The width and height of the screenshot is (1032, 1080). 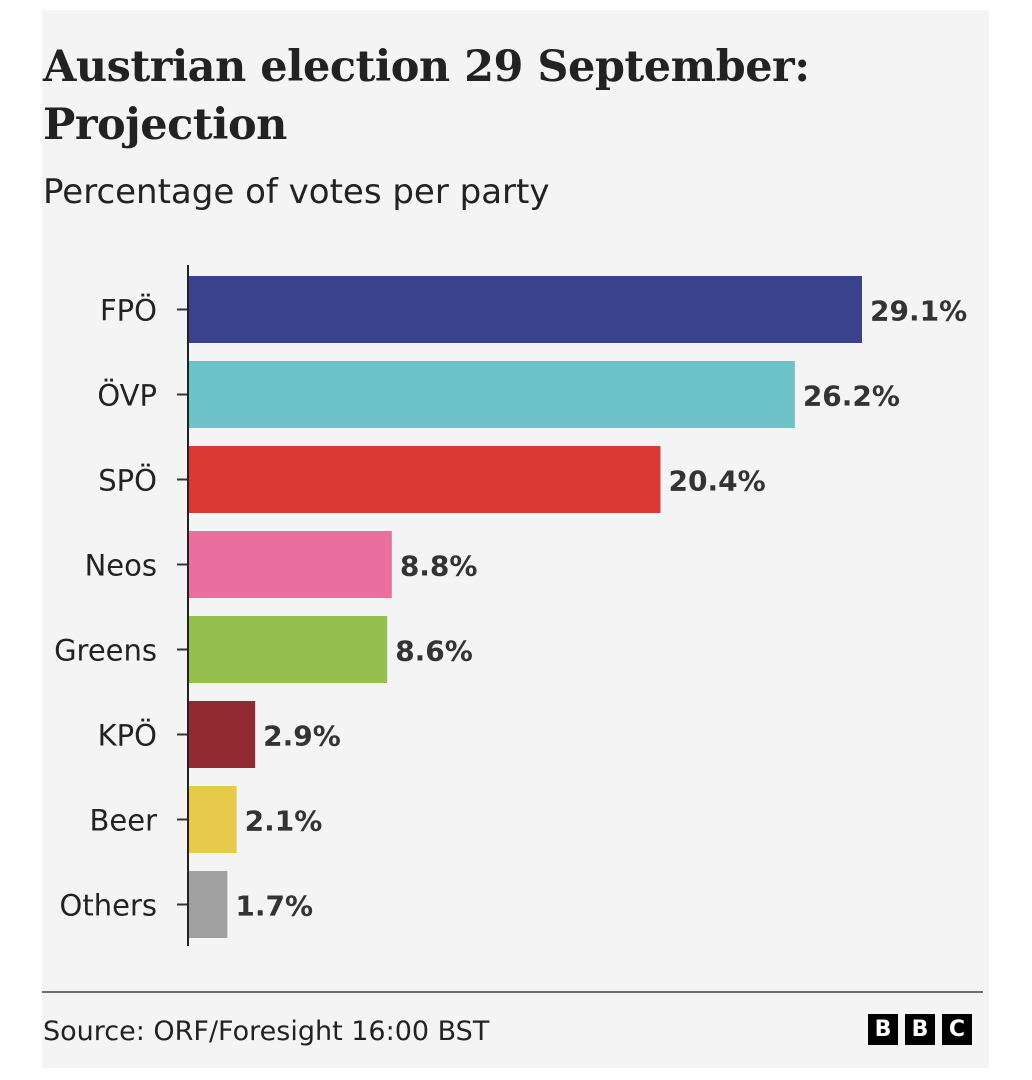 I want to click on footer-divider, so click(x=512, y=992).